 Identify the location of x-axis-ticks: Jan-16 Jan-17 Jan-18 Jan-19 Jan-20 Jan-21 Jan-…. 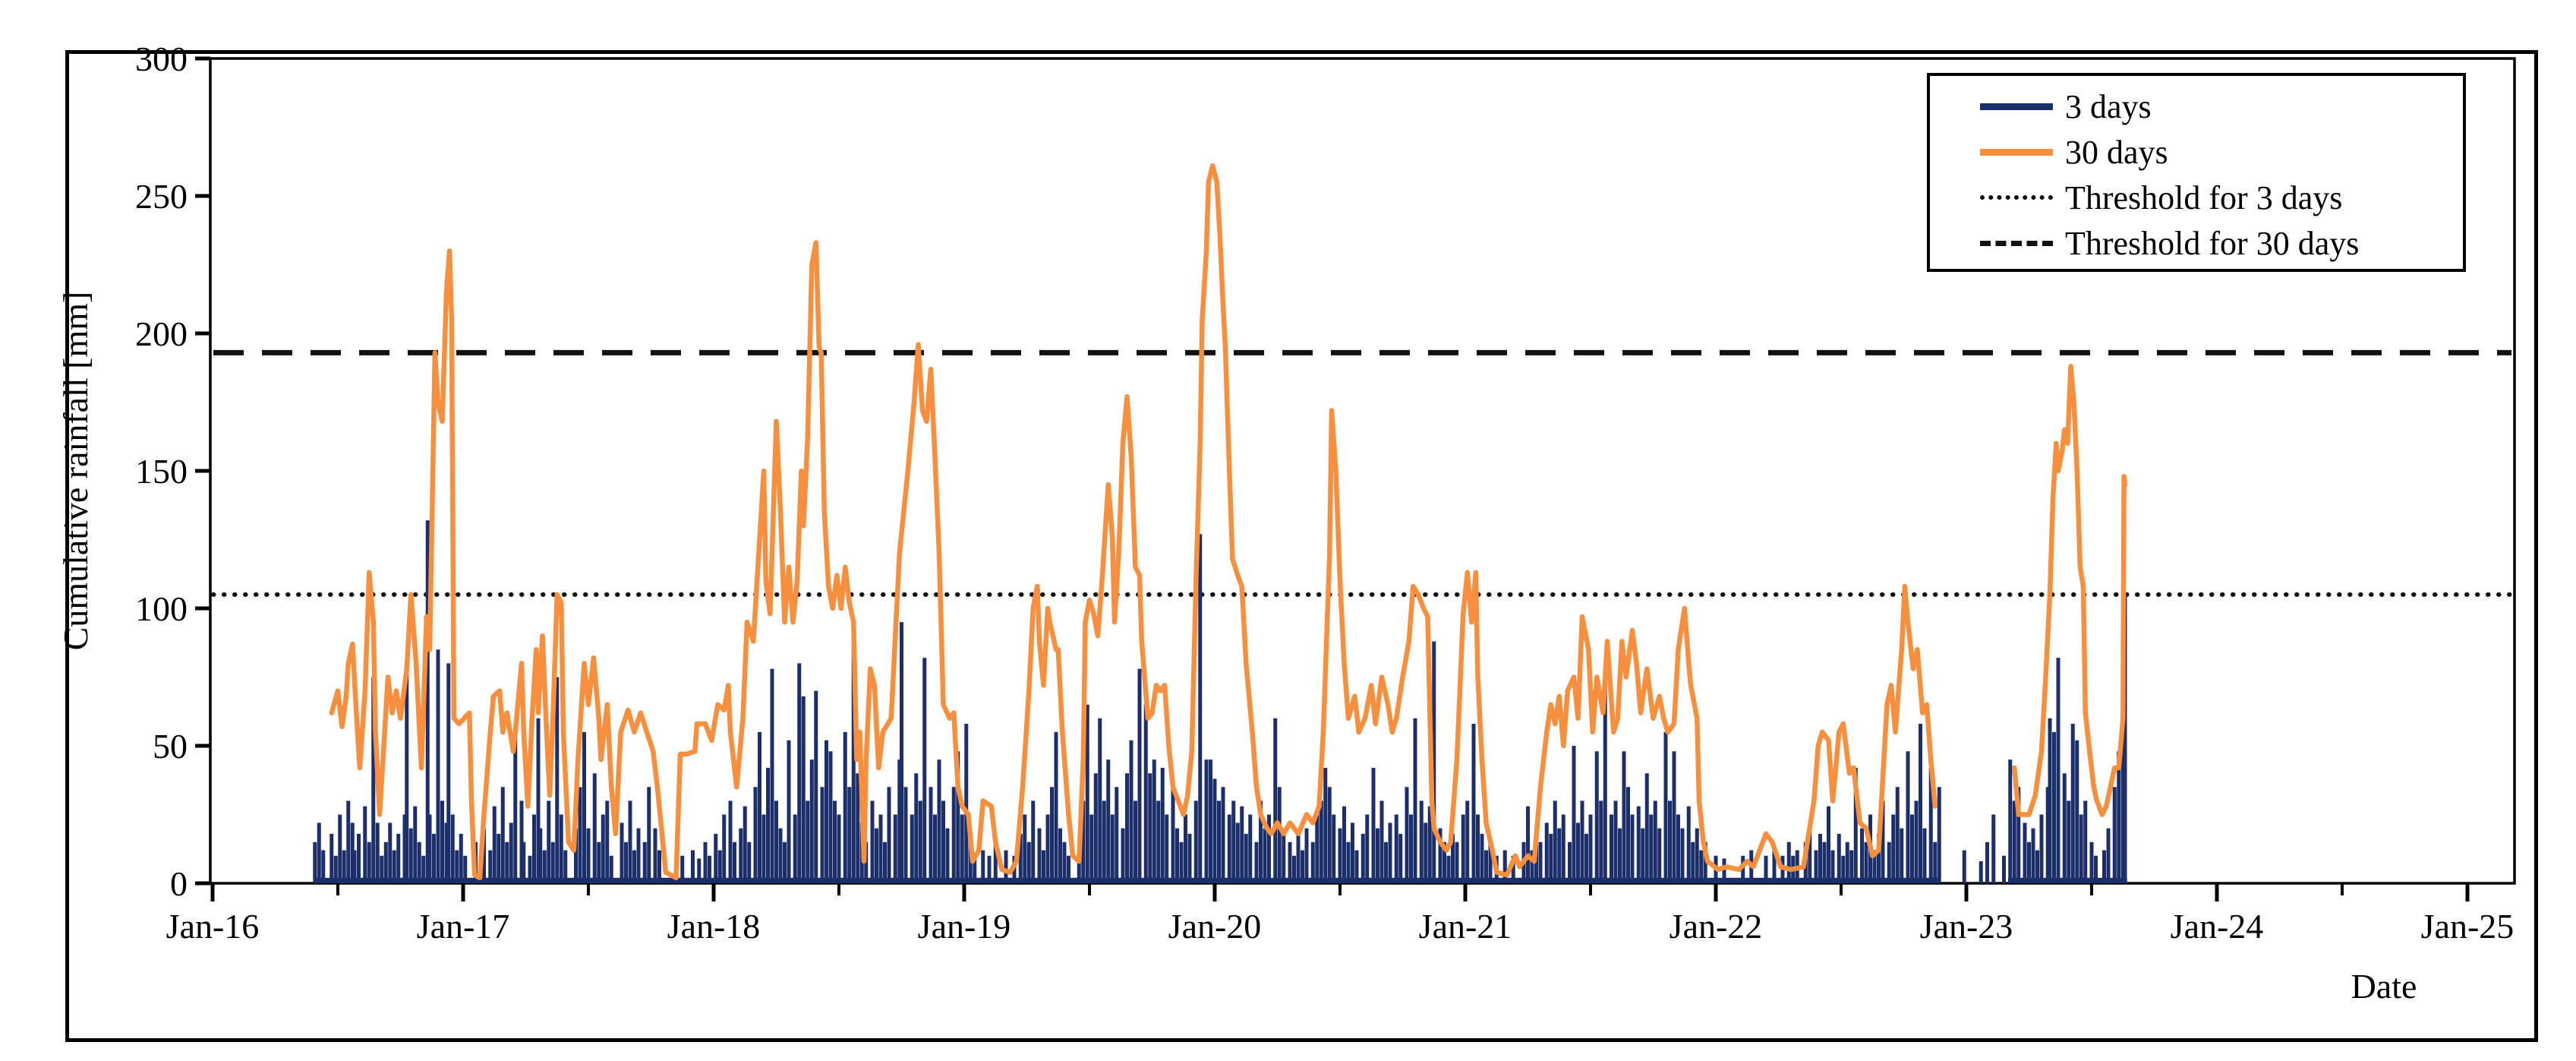
(1340, 915).